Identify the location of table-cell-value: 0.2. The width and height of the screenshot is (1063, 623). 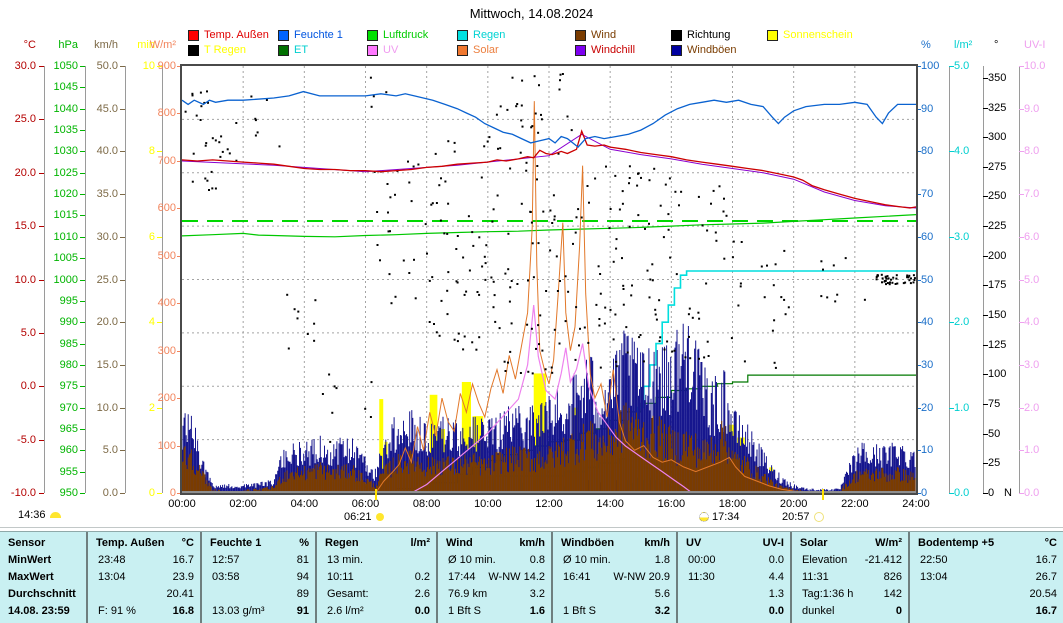
(422, 577).